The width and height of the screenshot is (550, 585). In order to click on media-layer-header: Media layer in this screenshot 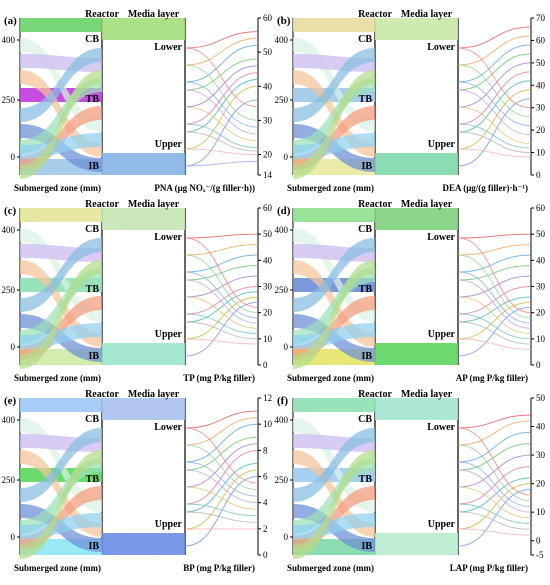, I will do `click(154, 394)`.